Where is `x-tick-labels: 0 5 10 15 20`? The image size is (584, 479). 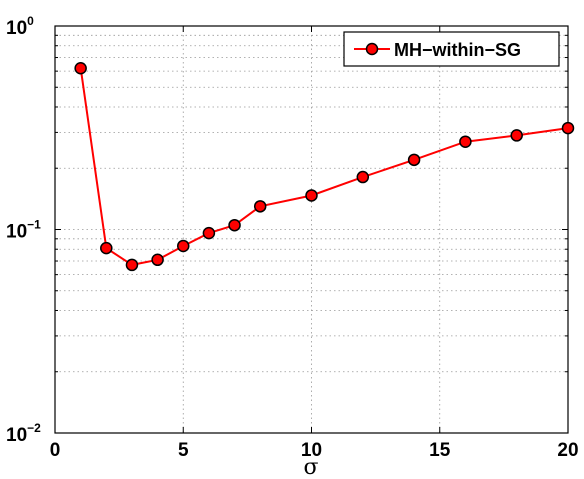
x-tick-labels: 0 5 10 15 20 is located at coordinates (314, 450).